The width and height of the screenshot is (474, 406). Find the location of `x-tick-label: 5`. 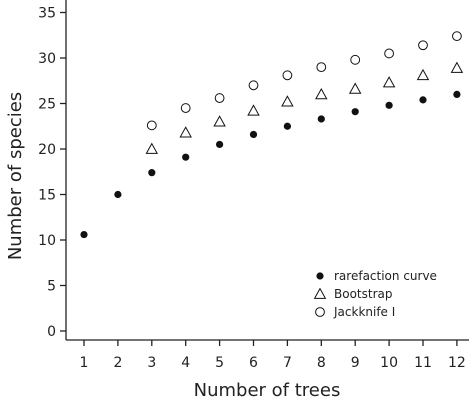

x-tick-label: 5 is located at coordinates (219, 363).